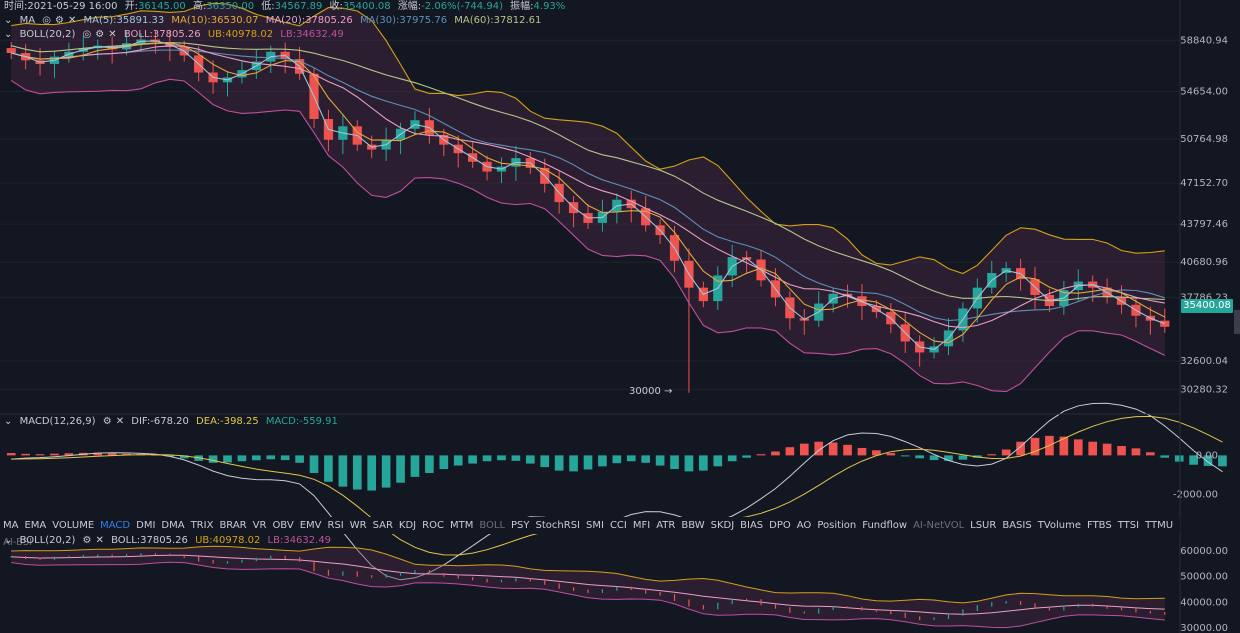 The height and width of the screenshot is (633, 1240). What do you see at coordinates (382, 525) in the screenshot?
I see `indicator-tab-sar: SAR` at bounding box center [382, 525].